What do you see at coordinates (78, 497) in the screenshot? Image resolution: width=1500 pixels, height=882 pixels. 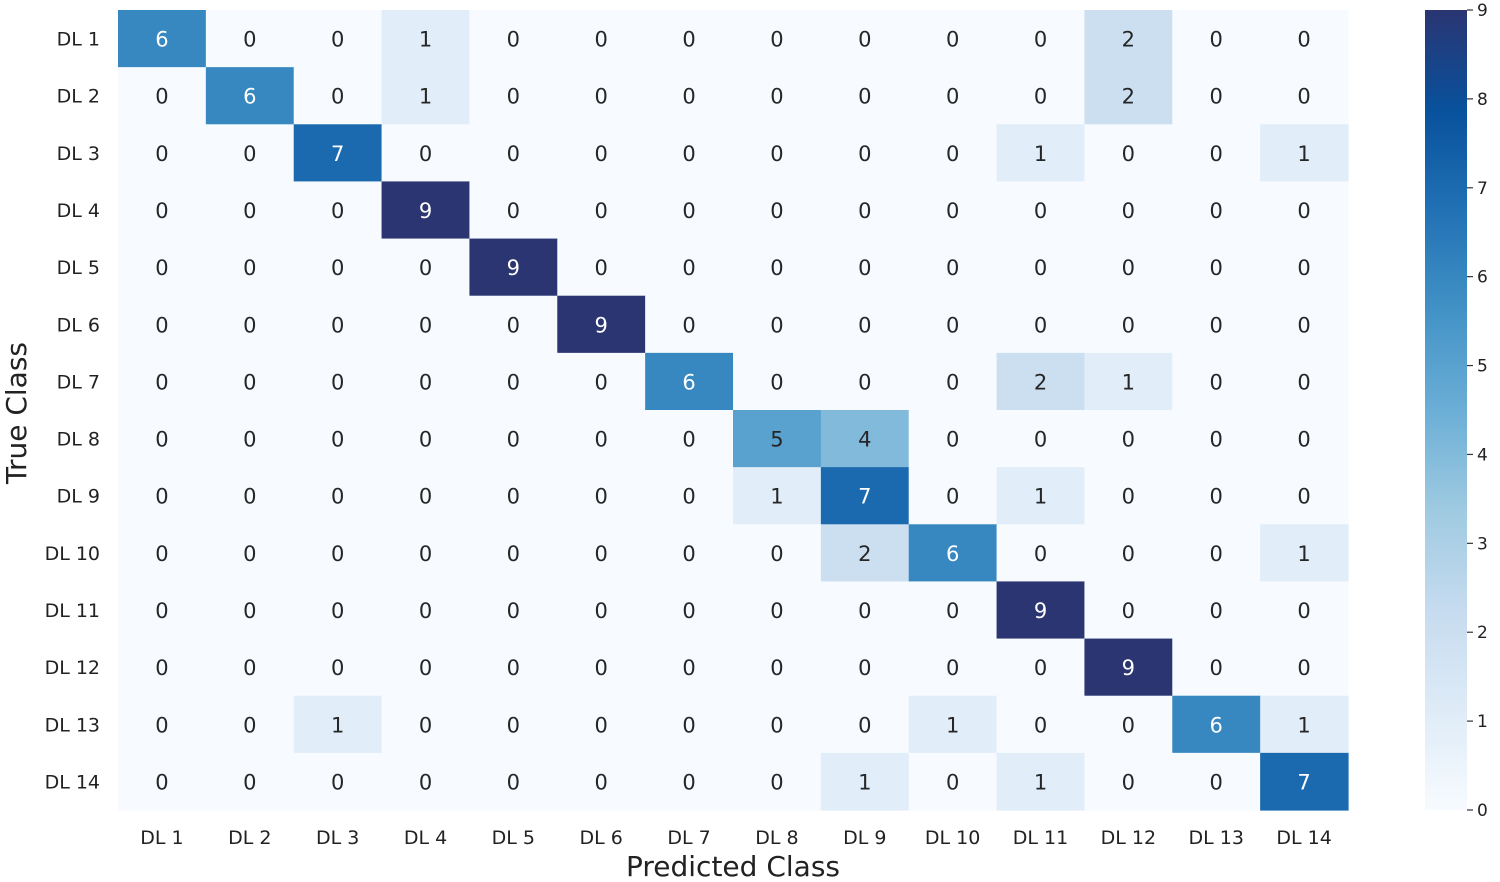 I see `y-tick-label: DL 9` at bounding box center [78, 497].